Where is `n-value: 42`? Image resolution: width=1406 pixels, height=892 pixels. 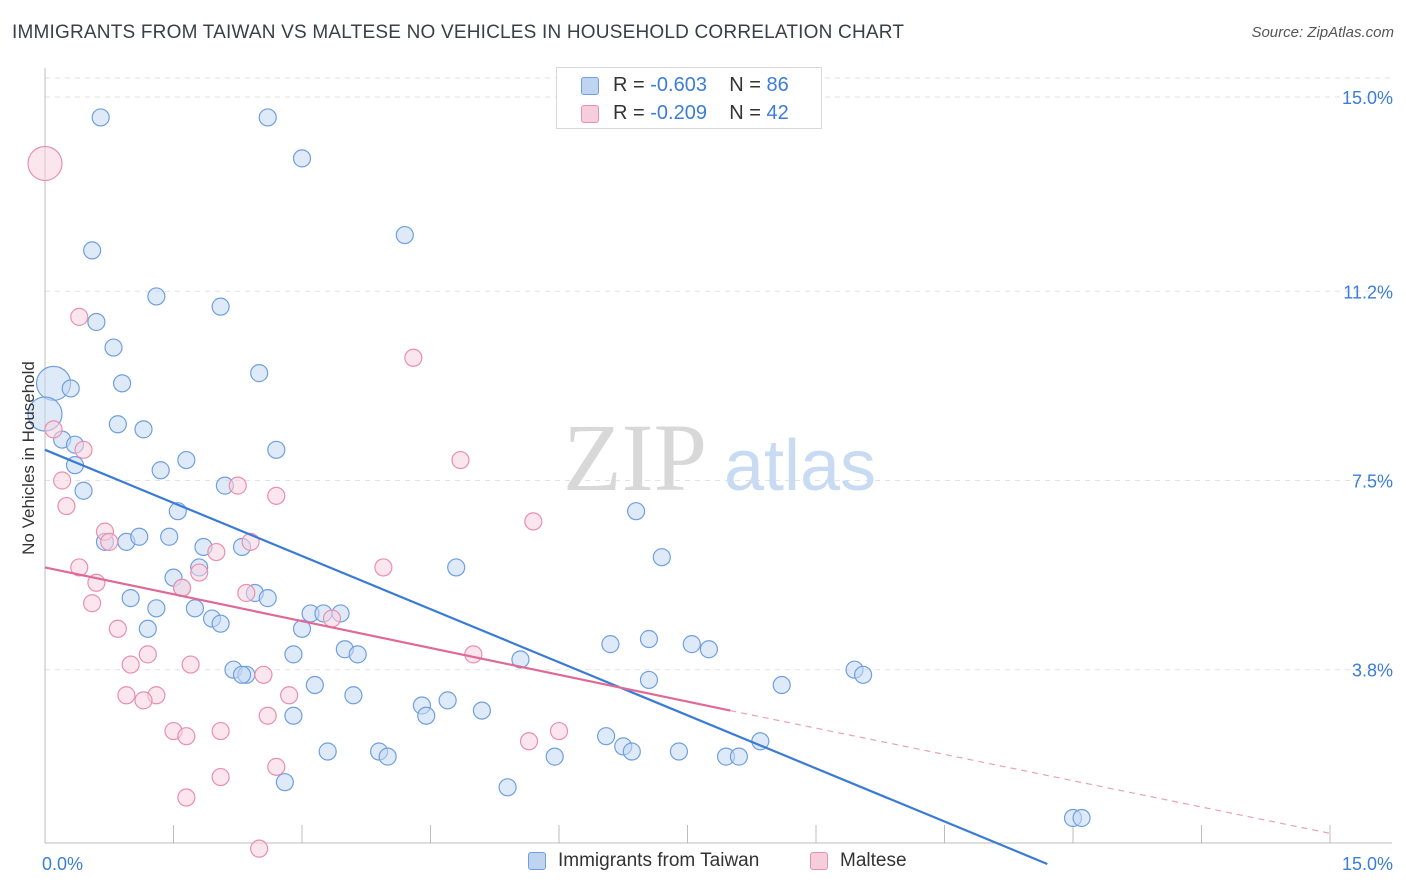
n-value: 42 is located at coordinates (777, 113).